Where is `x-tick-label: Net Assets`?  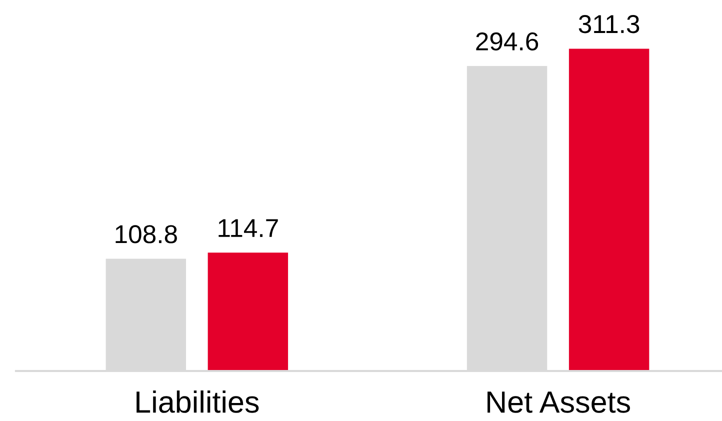 x-tick-label: Net Assets is located at coordinates (559, 402).